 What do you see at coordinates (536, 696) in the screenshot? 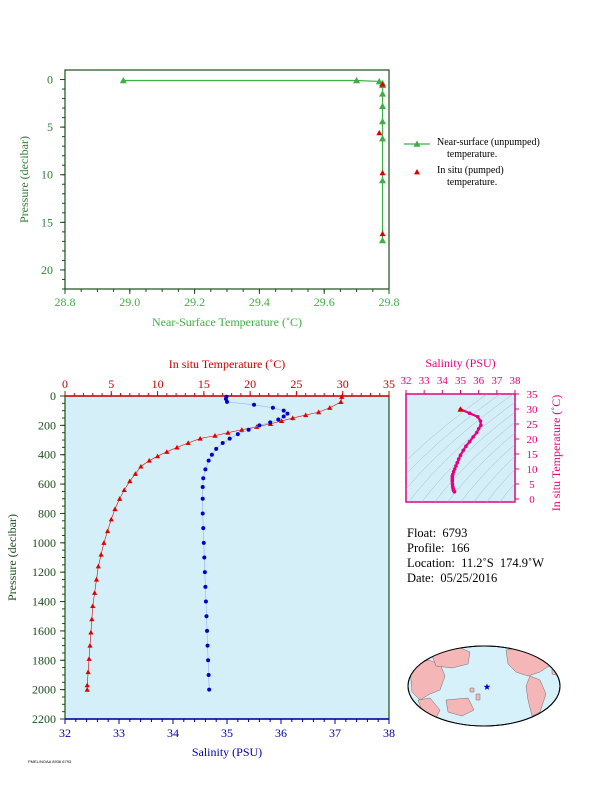
I see `map-continent` at bounding box center [536, 696].